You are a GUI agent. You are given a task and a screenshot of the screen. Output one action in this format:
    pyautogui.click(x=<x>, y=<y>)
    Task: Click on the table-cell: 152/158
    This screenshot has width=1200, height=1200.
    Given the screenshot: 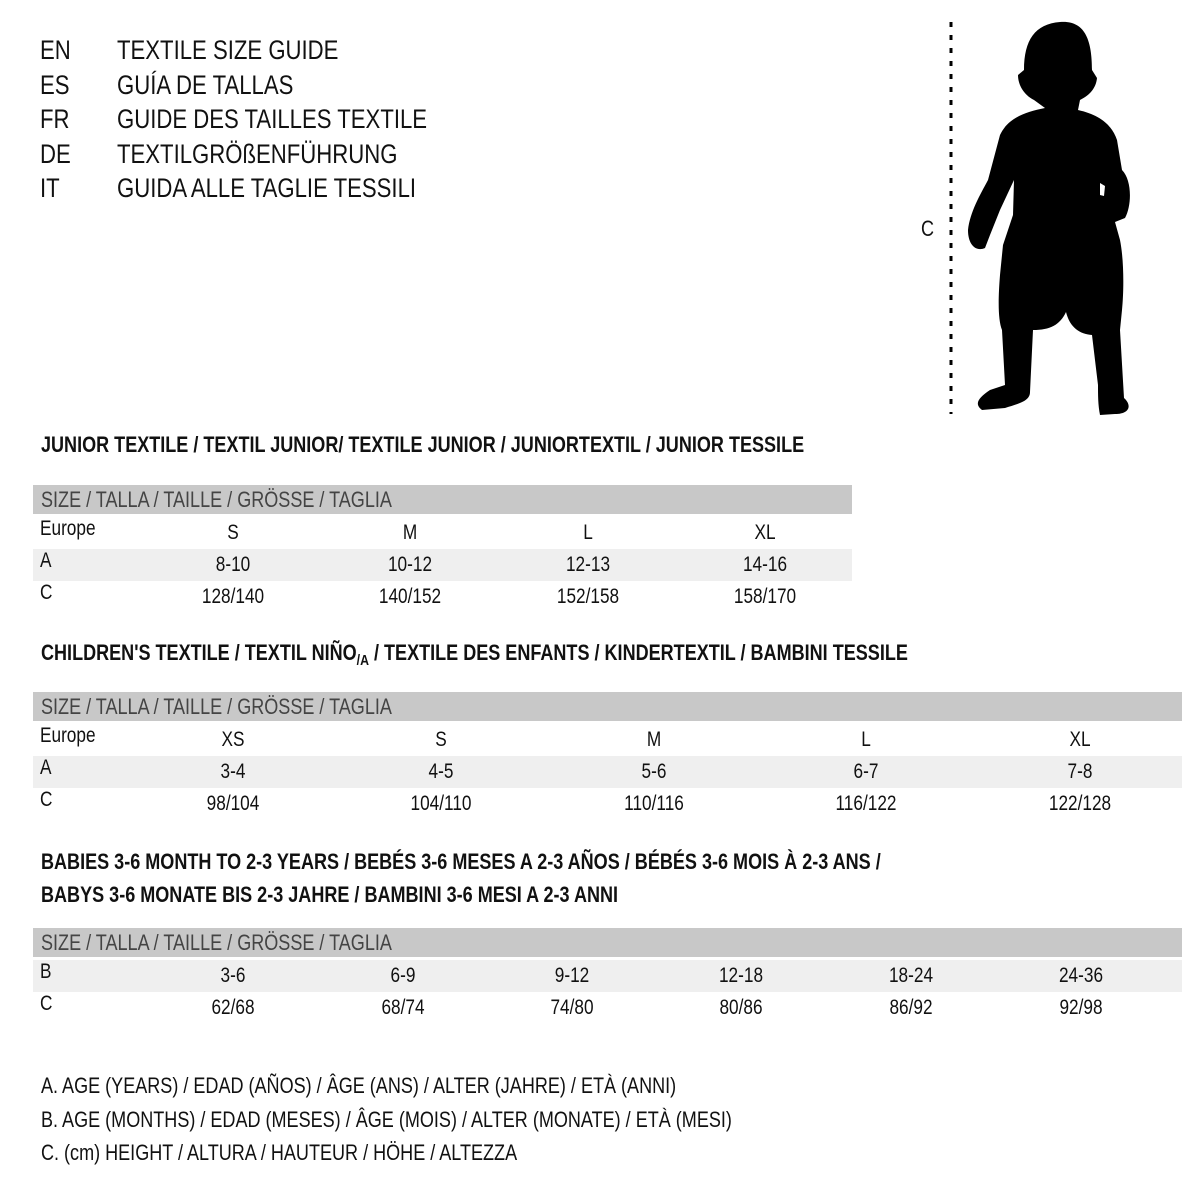 What is the action you would take?
    pyautogui.click(x=588, y=596)
    